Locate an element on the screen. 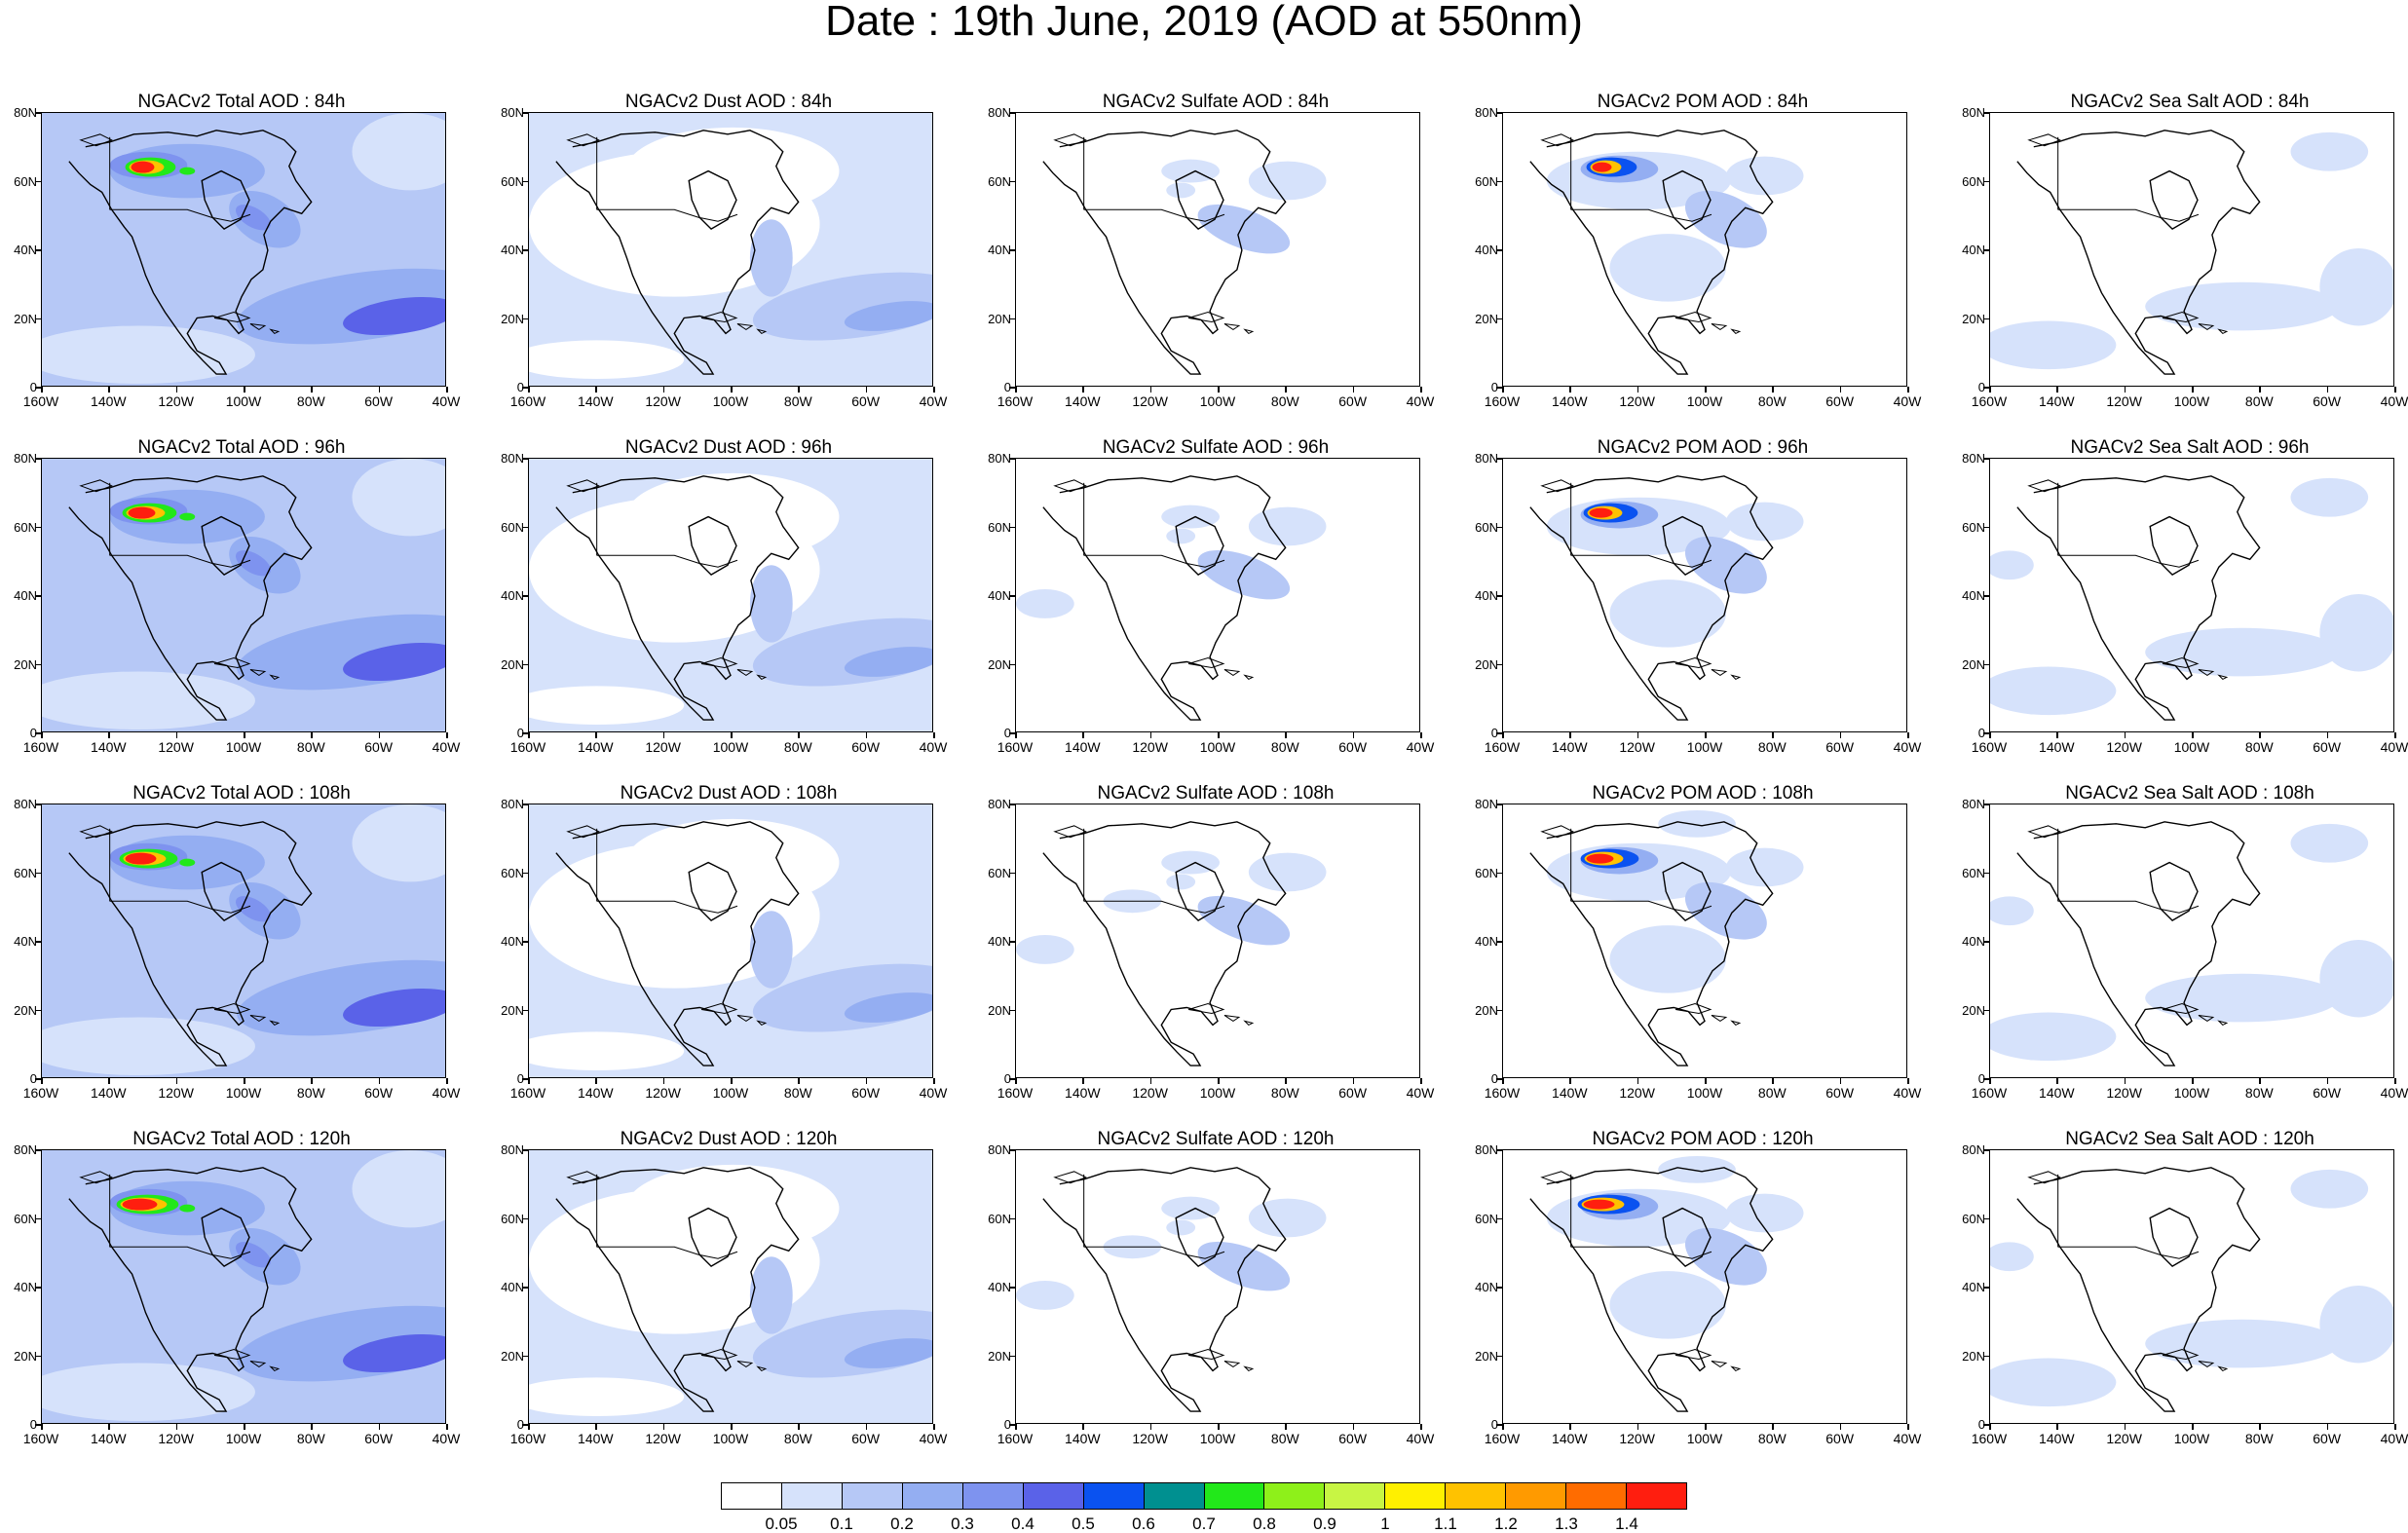 This screenshot has width=2408, height=1533. colorbar-label: 1.2 is located at coordinates (1506, 1523).